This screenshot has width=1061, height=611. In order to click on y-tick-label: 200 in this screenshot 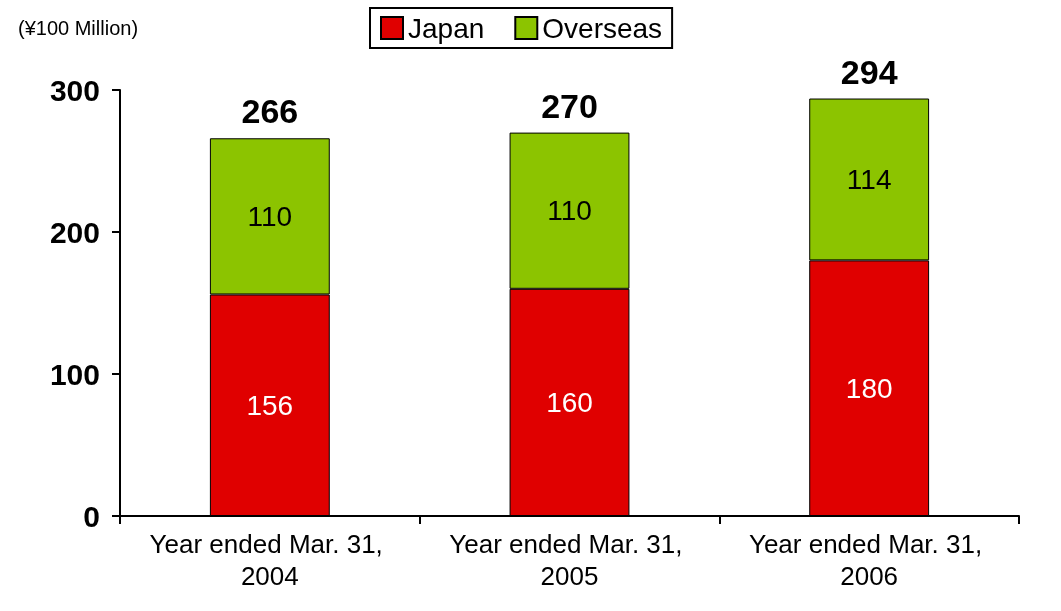, I will do `click(74, 232)`.